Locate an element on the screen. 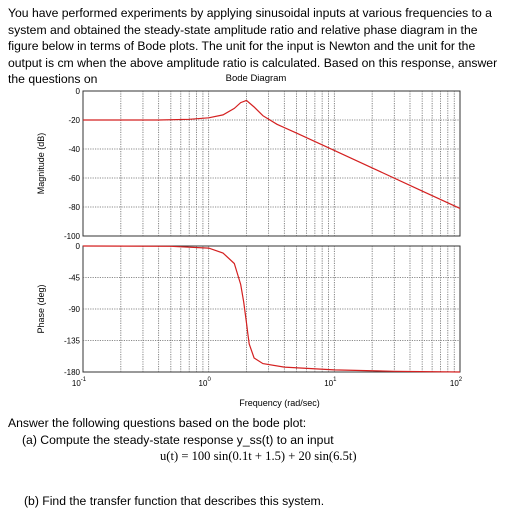 This screenshot has width=512, height=518. y-tick-label: -135 is located at coordinates (72, 341).